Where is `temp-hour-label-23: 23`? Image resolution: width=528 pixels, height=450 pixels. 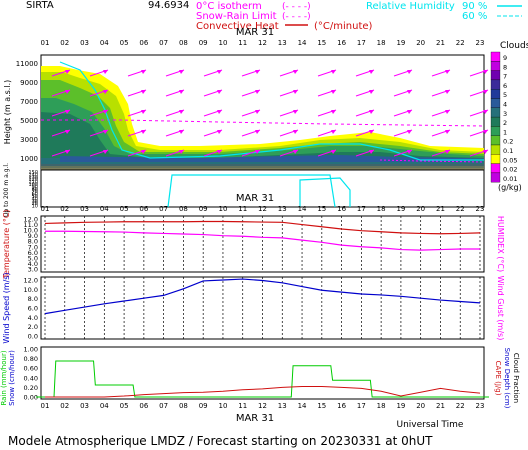 temp-hour-label-23: 23 is located at coordinates (480, 209).